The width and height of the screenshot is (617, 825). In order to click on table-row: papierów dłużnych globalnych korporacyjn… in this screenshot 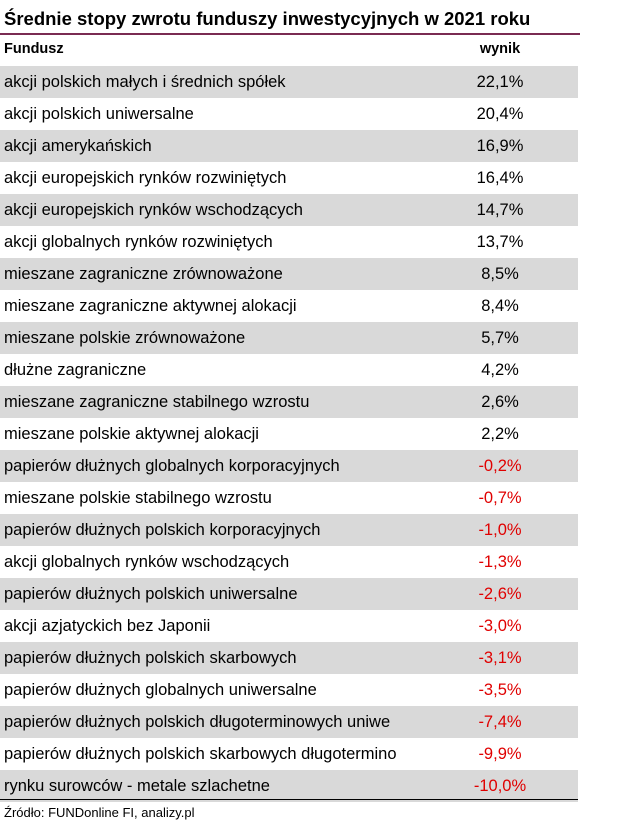, I will do `click(289, 466)`.